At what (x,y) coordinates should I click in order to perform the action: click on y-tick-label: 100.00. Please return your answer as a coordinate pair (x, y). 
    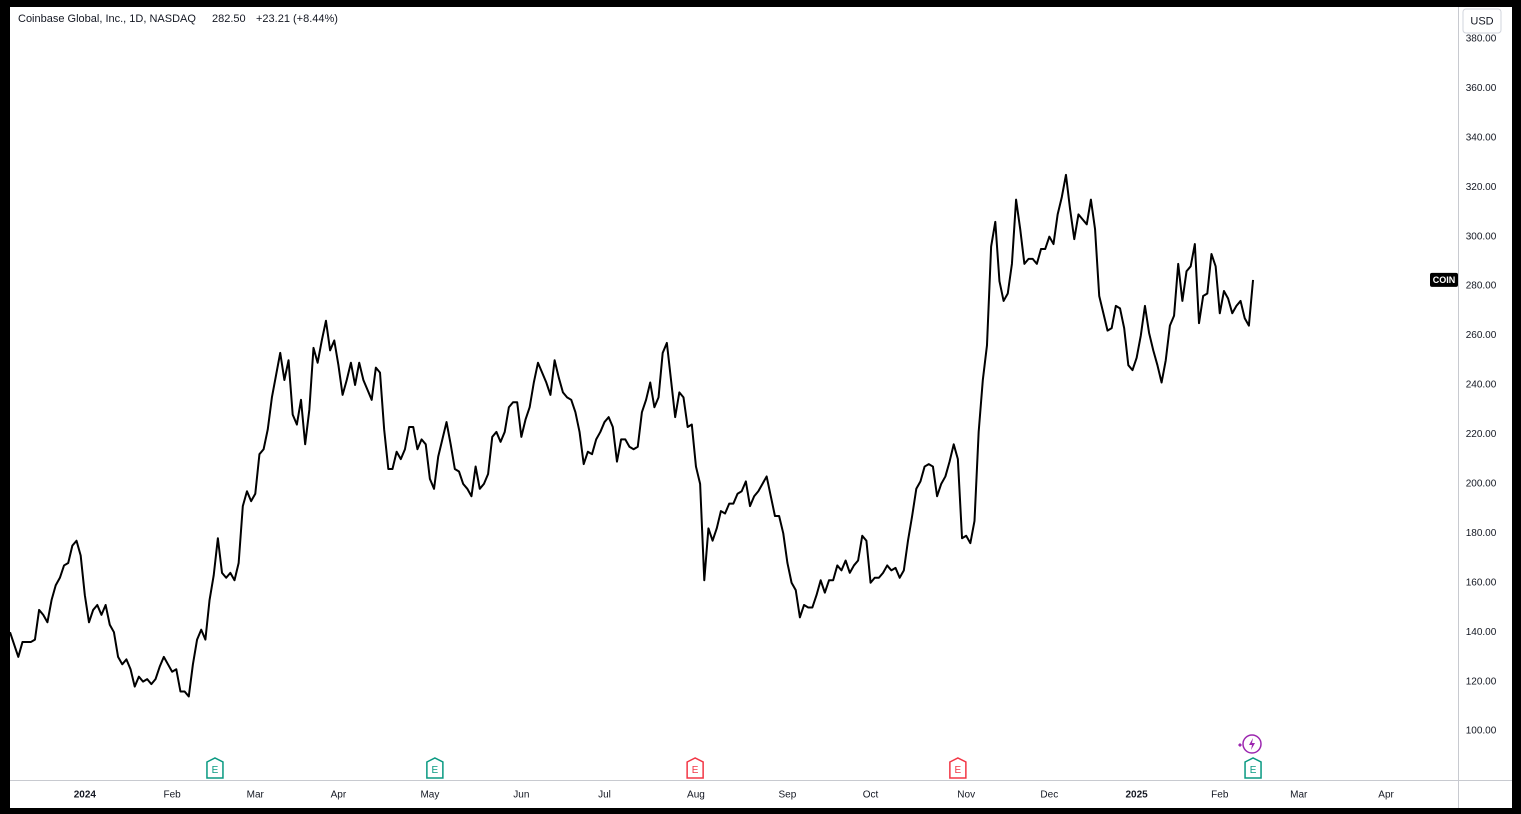
    Looking at the image, I should click on (1481, 731).